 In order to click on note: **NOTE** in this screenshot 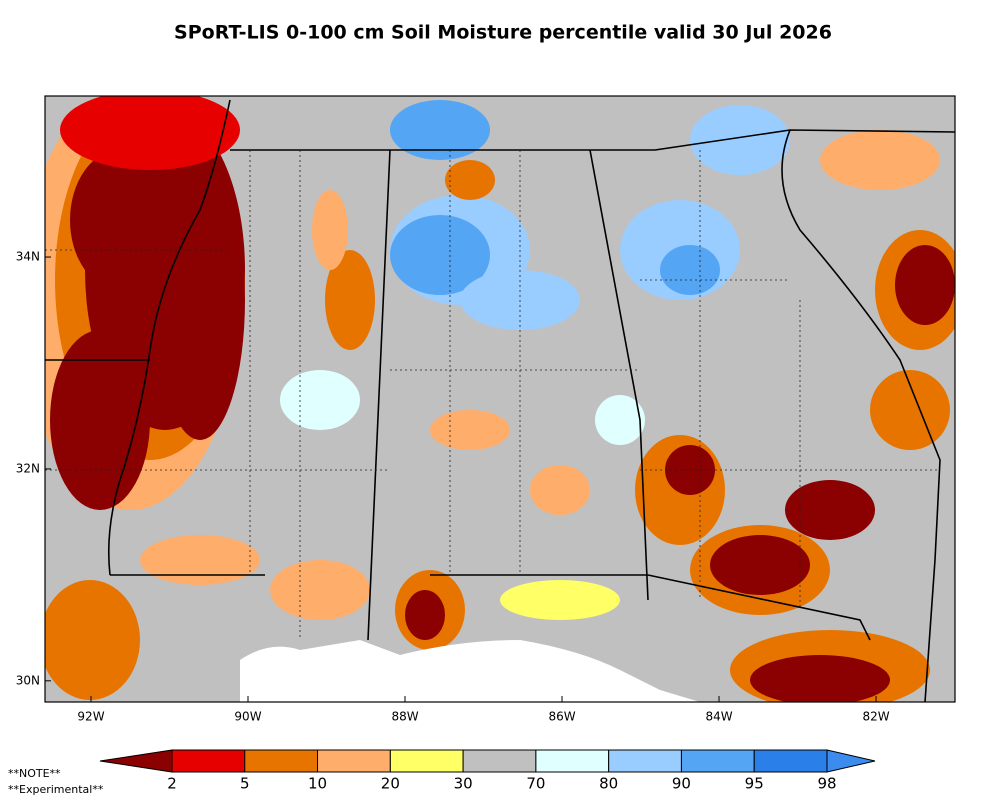, I will do `click(34, 773)`.